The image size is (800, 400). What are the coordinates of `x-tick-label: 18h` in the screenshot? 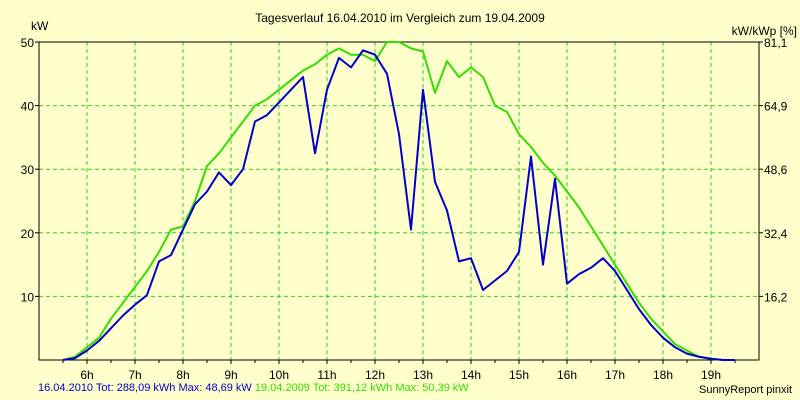 It's located at (663, 375).